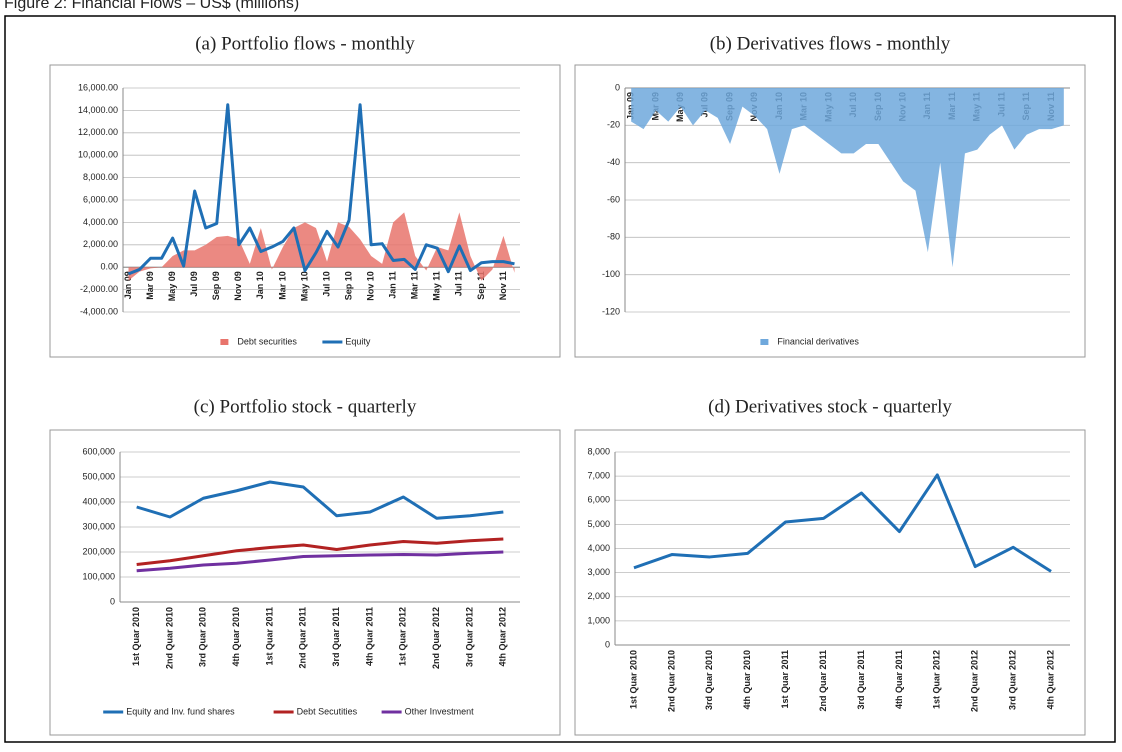  Describe the element at coordinates (611, 311) in the screenshot. I see `y-tick-label: -120` at that location.